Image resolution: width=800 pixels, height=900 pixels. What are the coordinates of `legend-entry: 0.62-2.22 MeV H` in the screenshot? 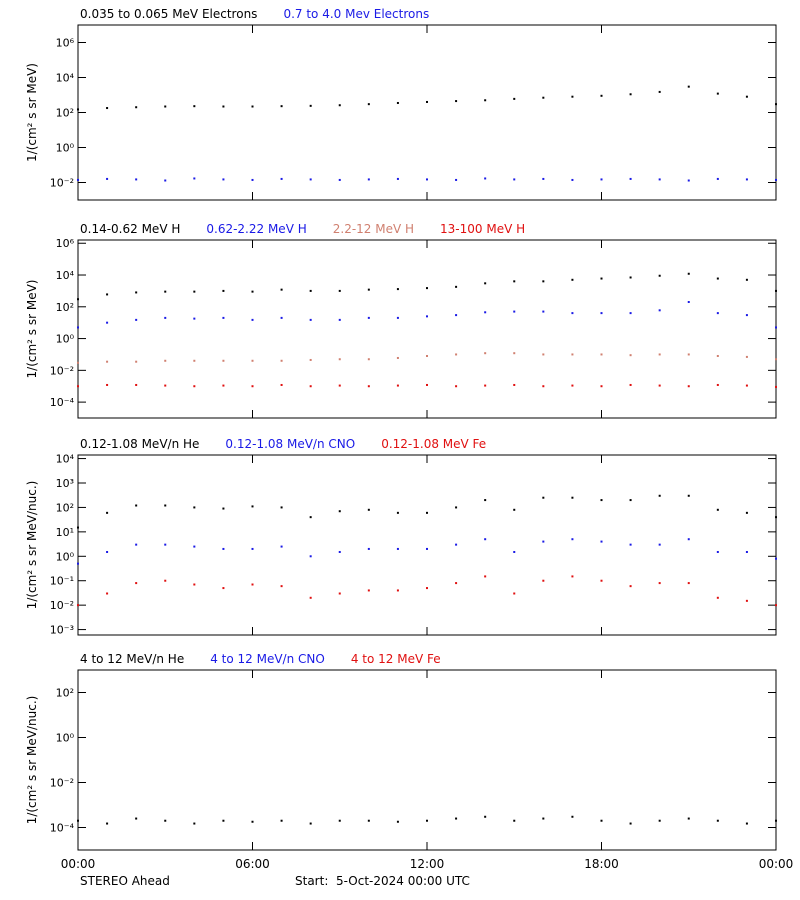 It's located at (256, 229).